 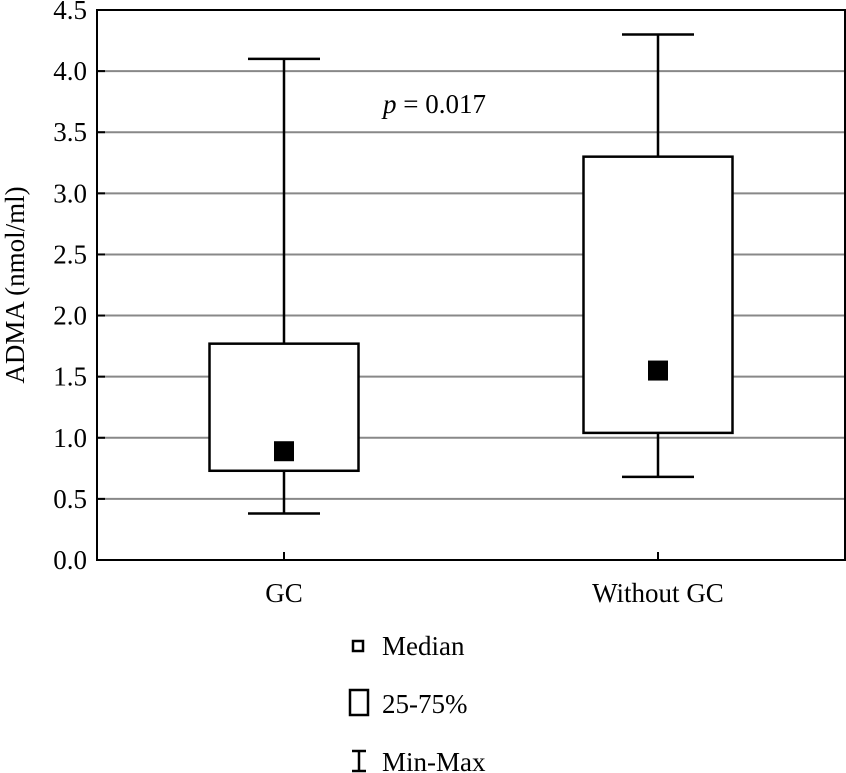 I want to click on y-tick-label: 4.5, so click(x=70, y=12).